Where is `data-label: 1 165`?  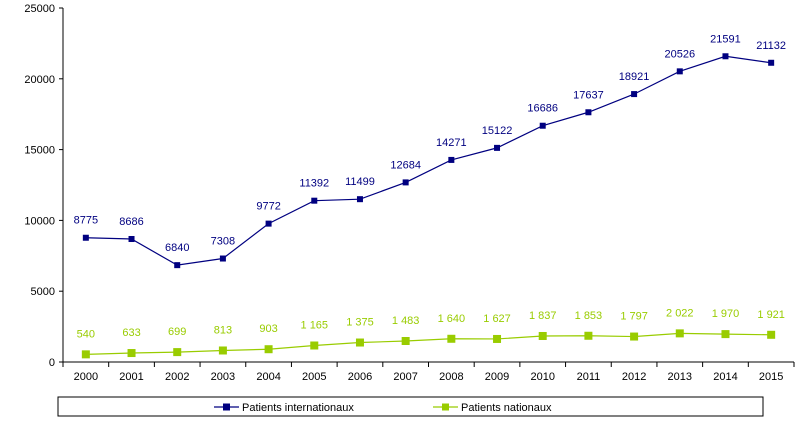
data-label: 1 165 is located at coordinates (315, 326).